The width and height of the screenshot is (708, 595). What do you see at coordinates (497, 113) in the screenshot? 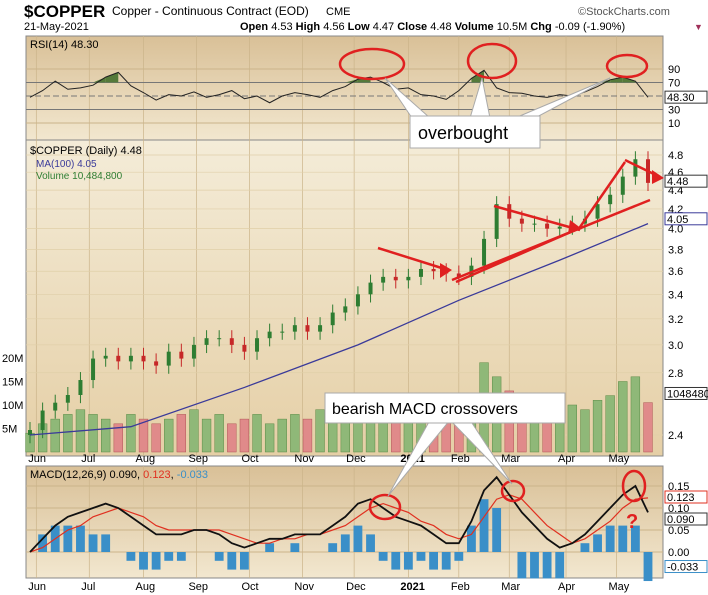
I see `overbought-callout: overbought` at bounding box center [497, 113].